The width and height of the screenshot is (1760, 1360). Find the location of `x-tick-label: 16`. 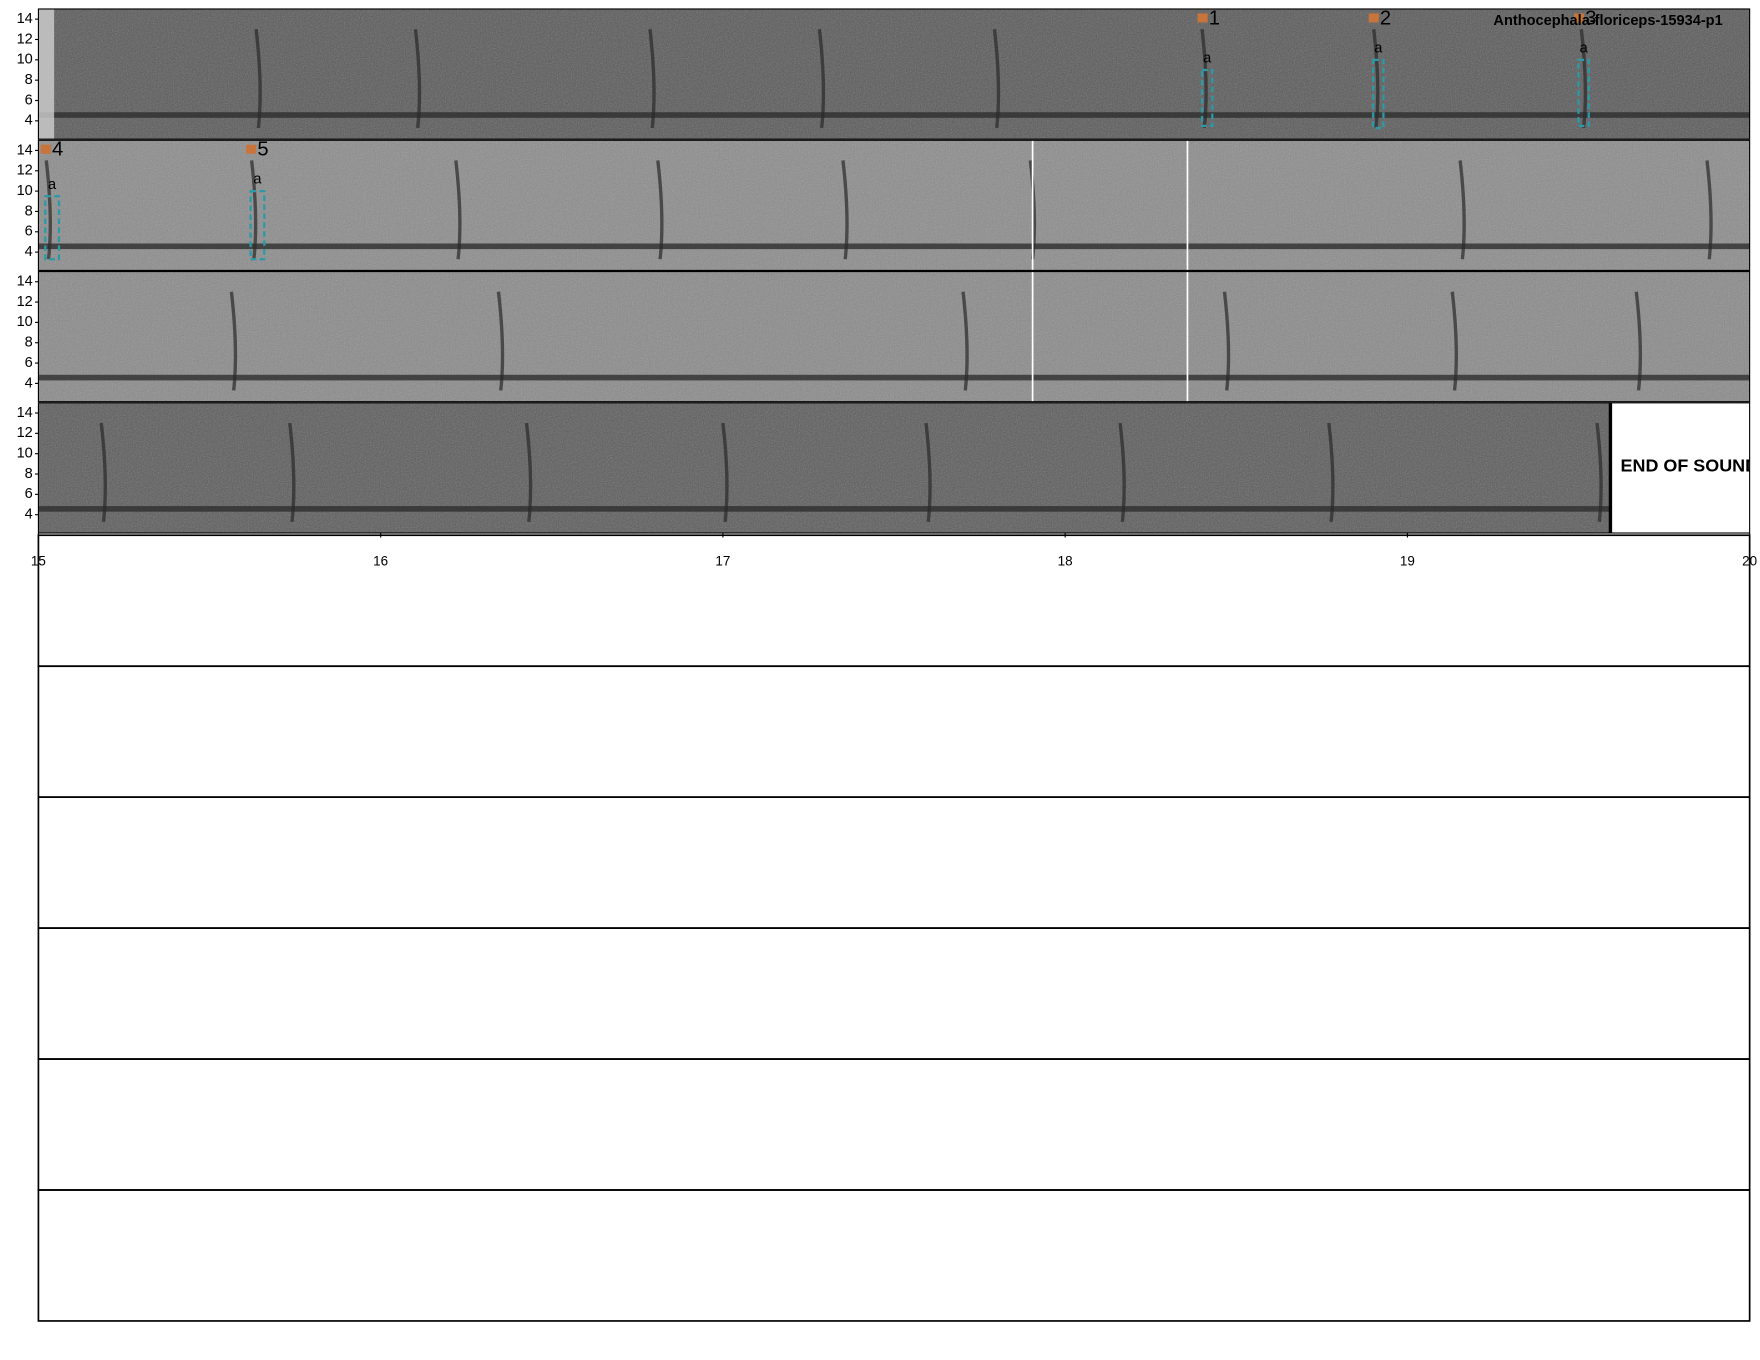

x-tick-label: 16 is located at coordinates (380, 561).